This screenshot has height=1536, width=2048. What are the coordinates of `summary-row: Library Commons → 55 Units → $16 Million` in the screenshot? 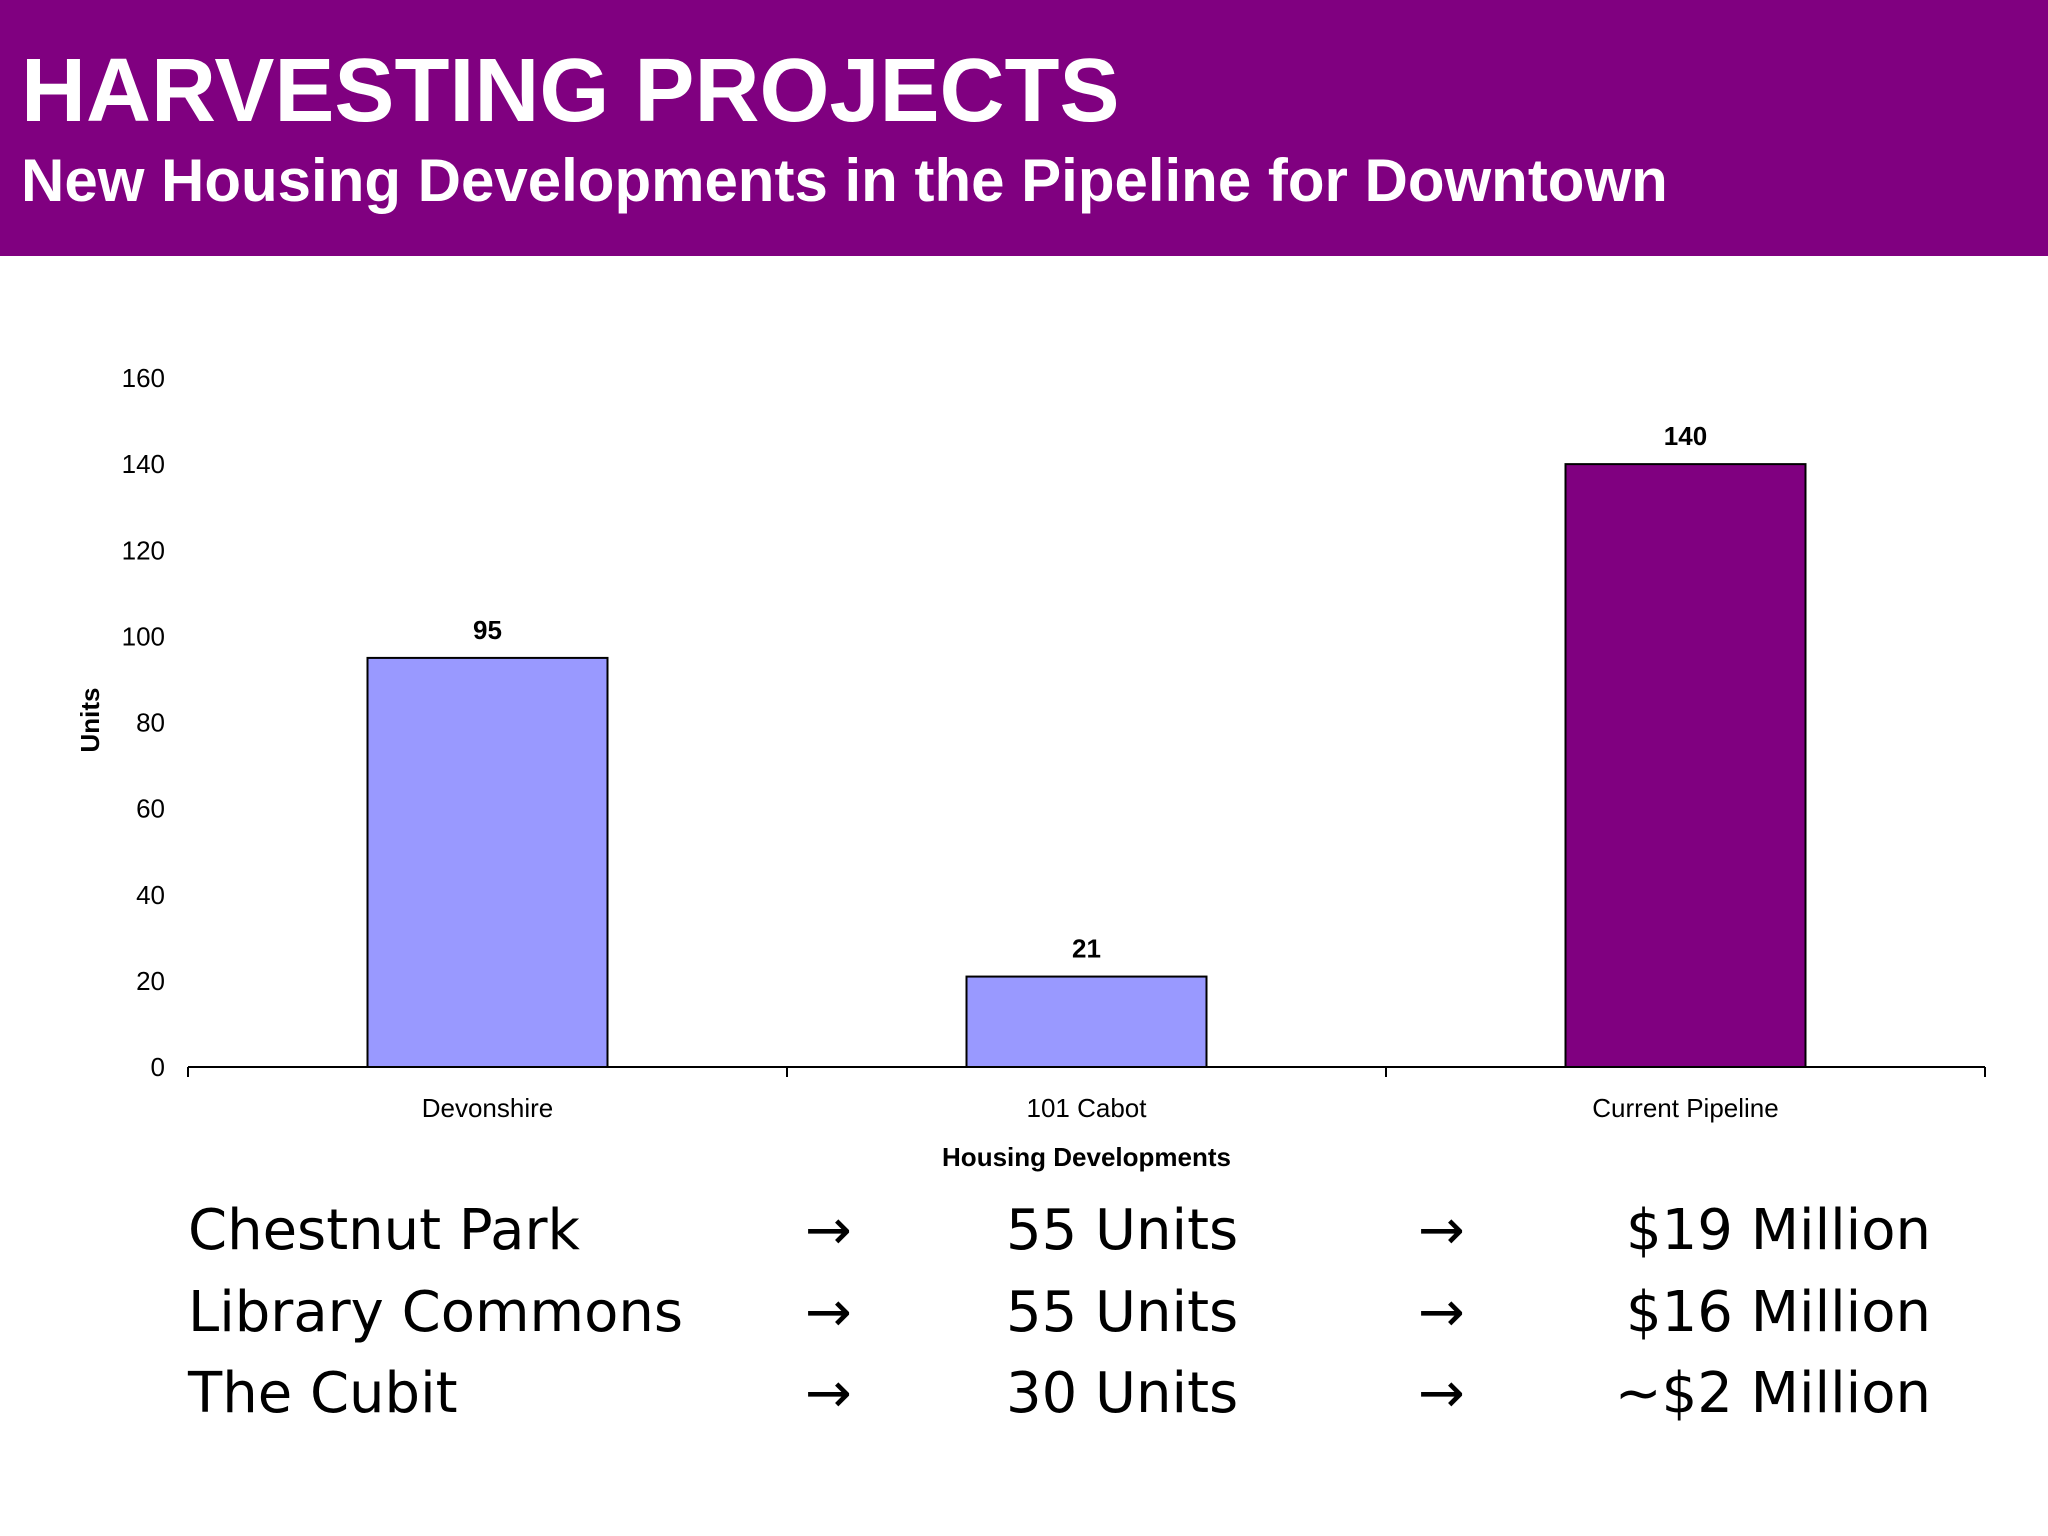 It's located at (1024, 1313).